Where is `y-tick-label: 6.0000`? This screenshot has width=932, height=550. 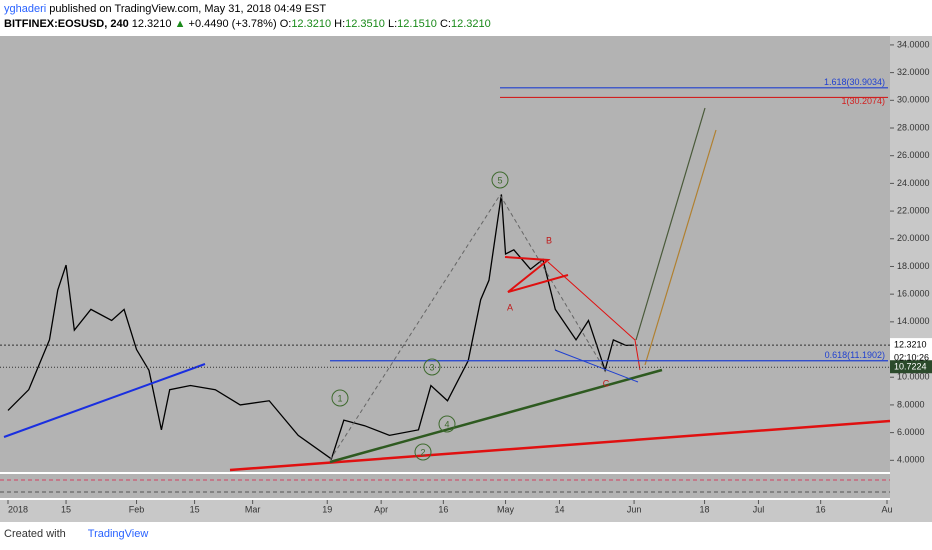
y-tick-label: 6.0000 is located at coordinates (911, 432).